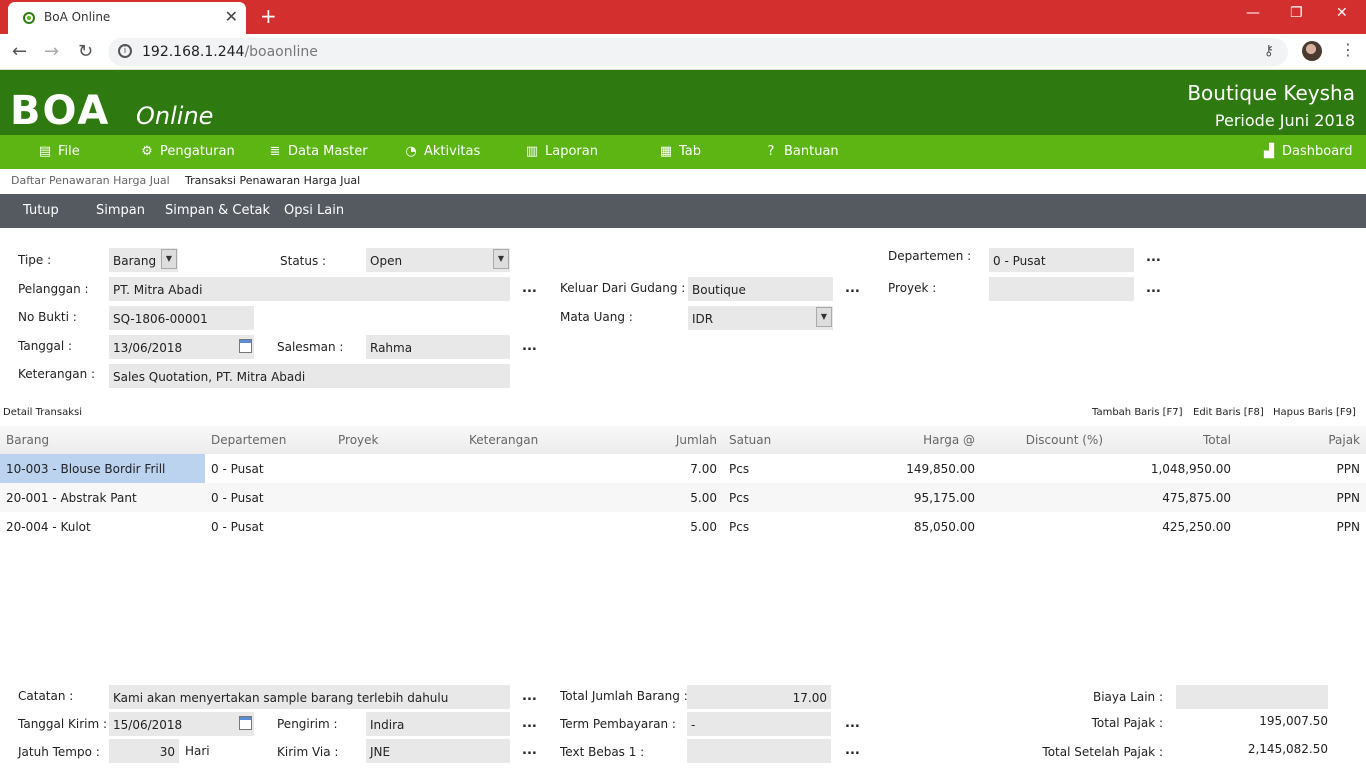 The height and width of the screenshot is (768, 1366). Describe the element at coordinates (52, 51) in the screenshot. I see `forward-icon: →` at that location.